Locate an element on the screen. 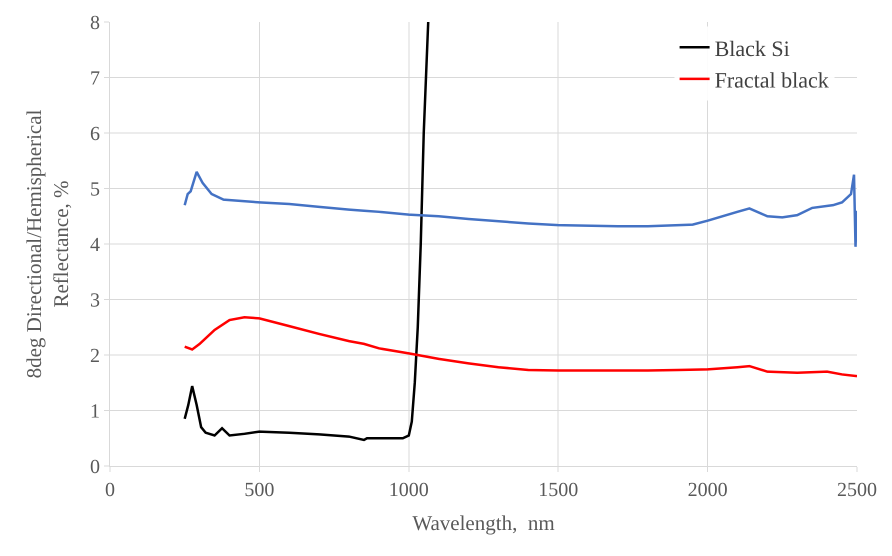 This screenshot has width=892, height=556. y-tick-label: 5 is located at coordinates (95, 189).